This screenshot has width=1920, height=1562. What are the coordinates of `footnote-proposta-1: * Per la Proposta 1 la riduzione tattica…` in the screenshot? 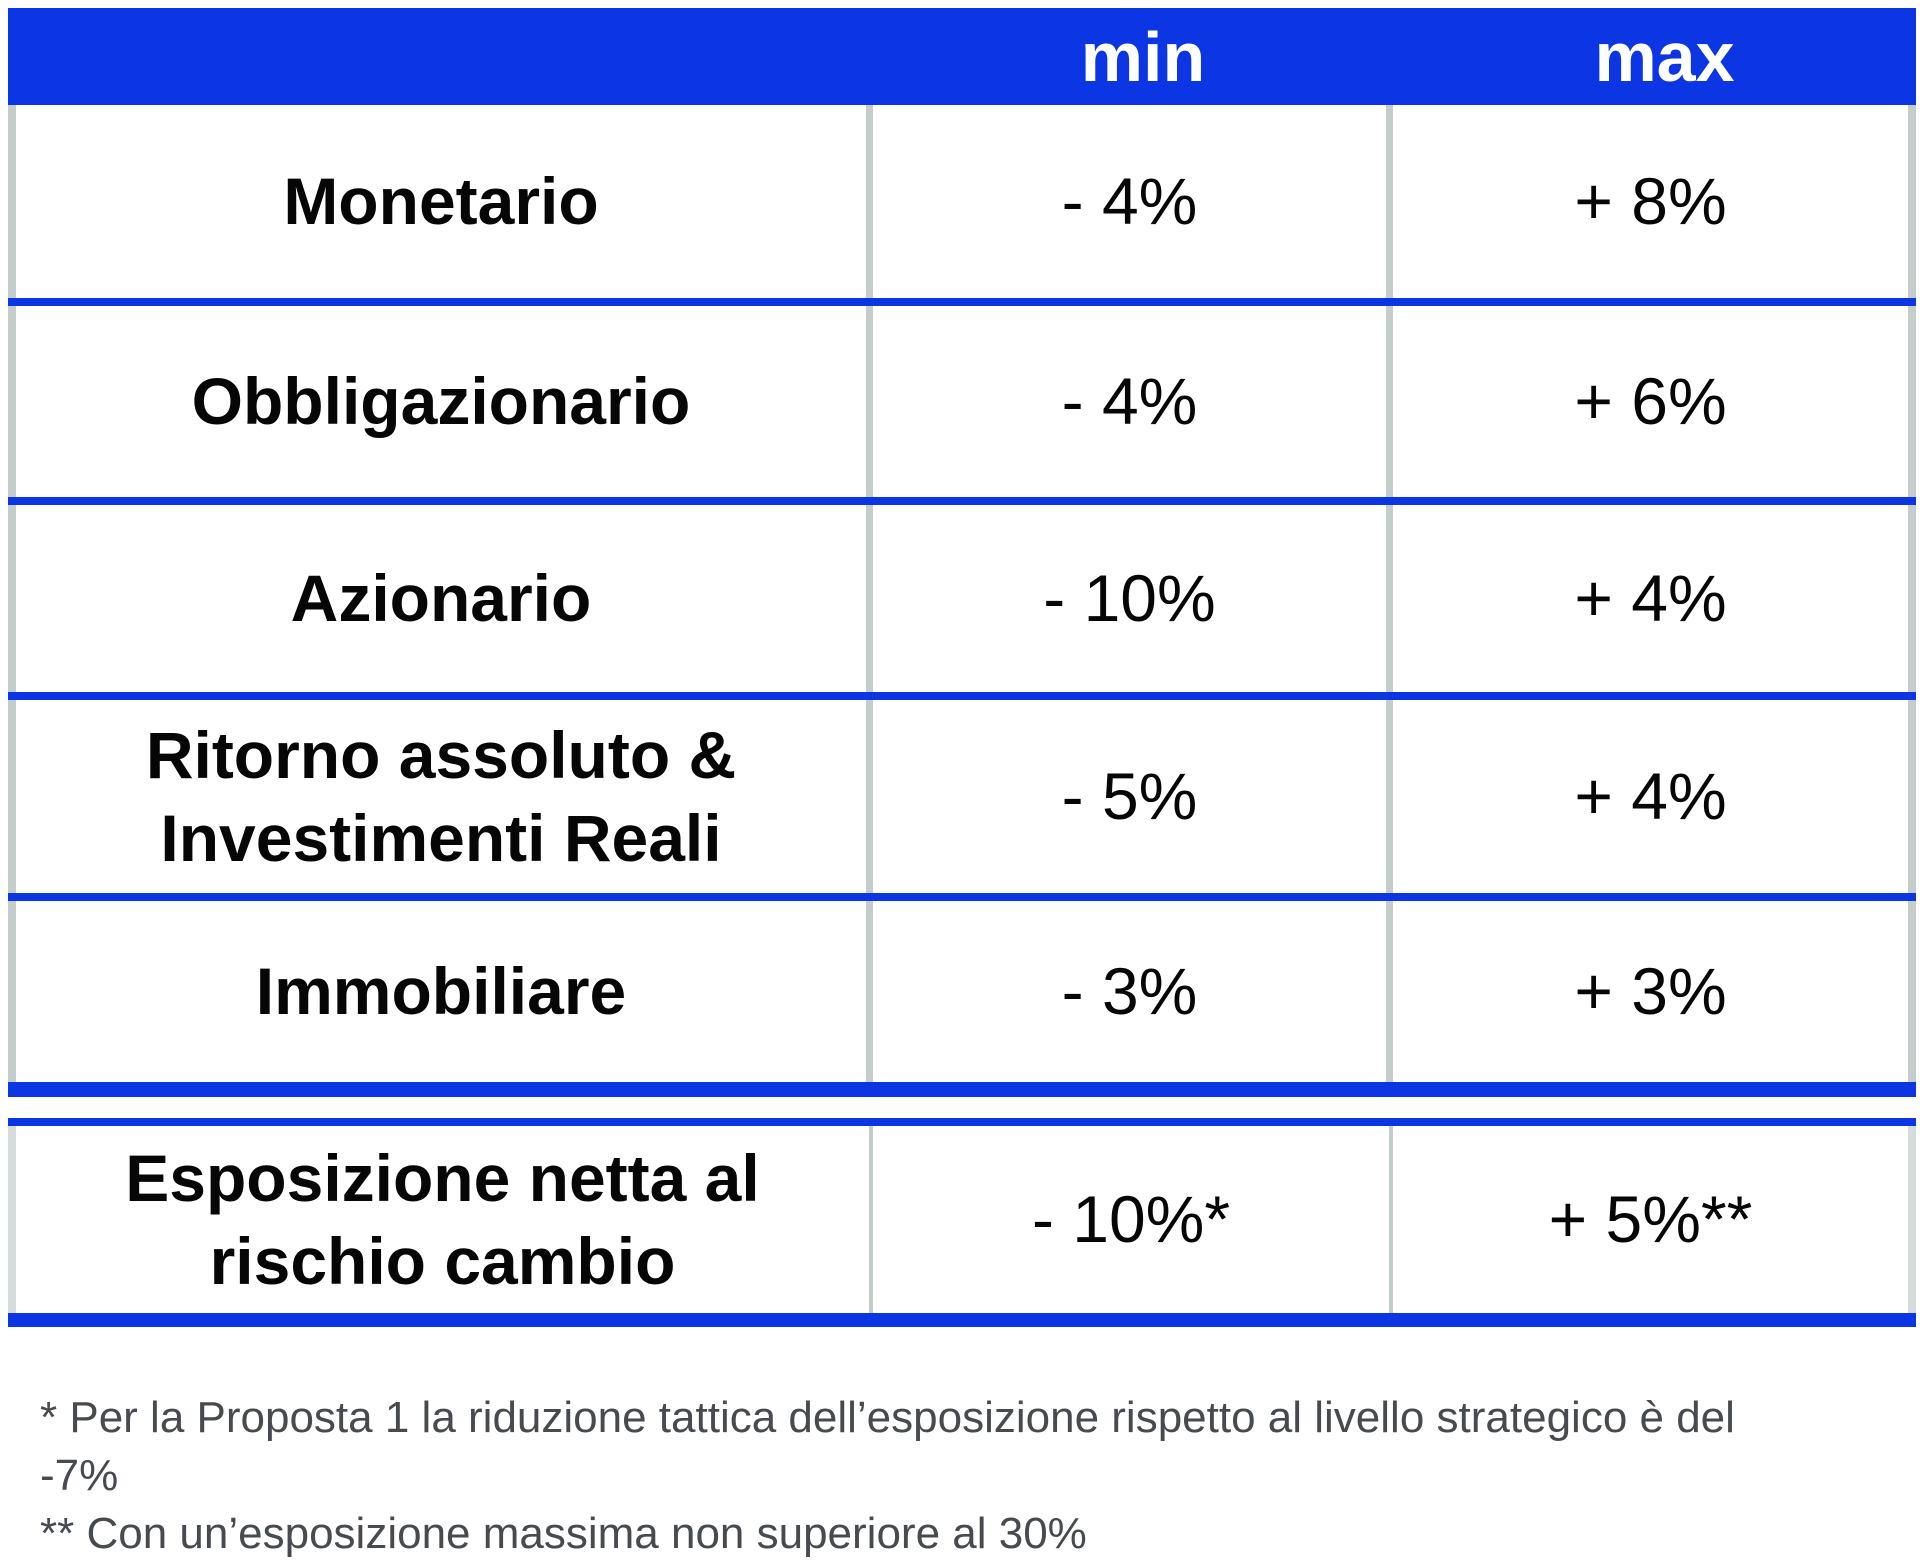 It's located at (887, 1447).